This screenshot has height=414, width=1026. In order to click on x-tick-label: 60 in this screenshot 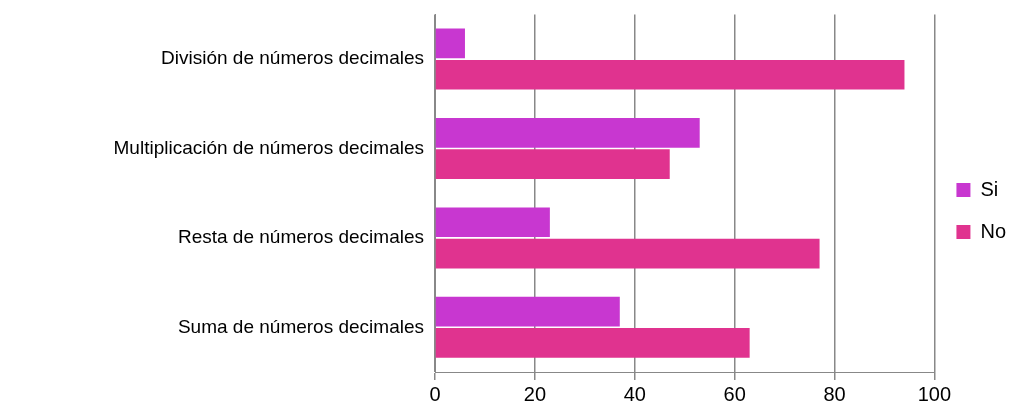, I will do `click(734, 393)`.